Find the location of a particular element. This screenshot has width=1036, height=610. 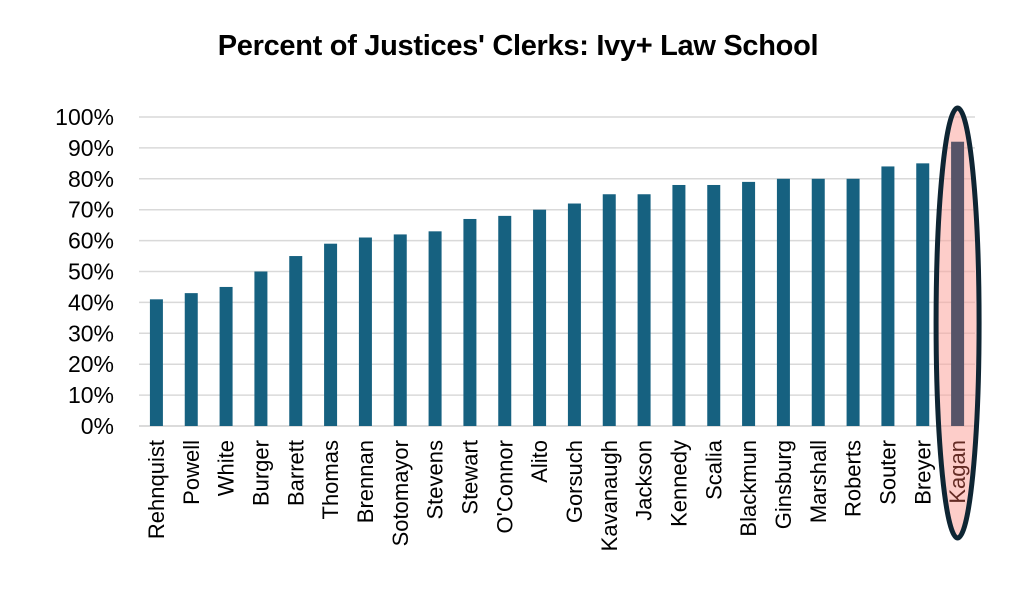

bar-highlighted is located at coordinates (958, 283).